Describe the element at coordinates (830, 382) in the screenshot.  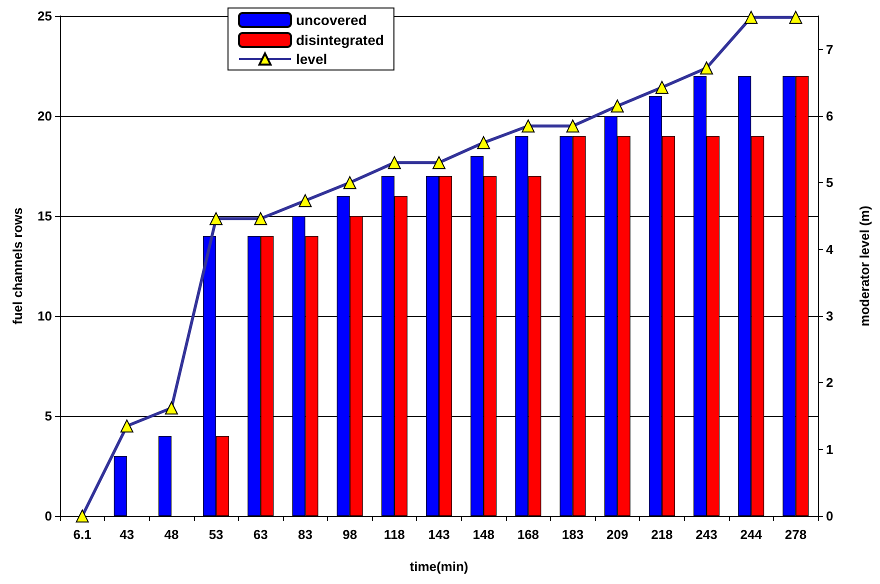
I see `y2-tick-label: 2` at that location.